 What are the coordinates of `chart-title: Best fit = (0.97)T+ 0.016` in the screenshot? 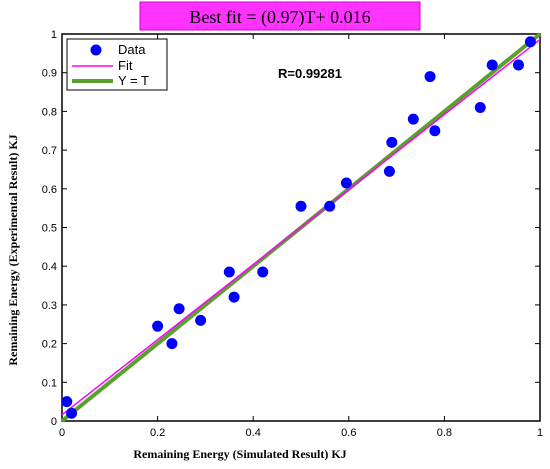 It's located at (279, 17).